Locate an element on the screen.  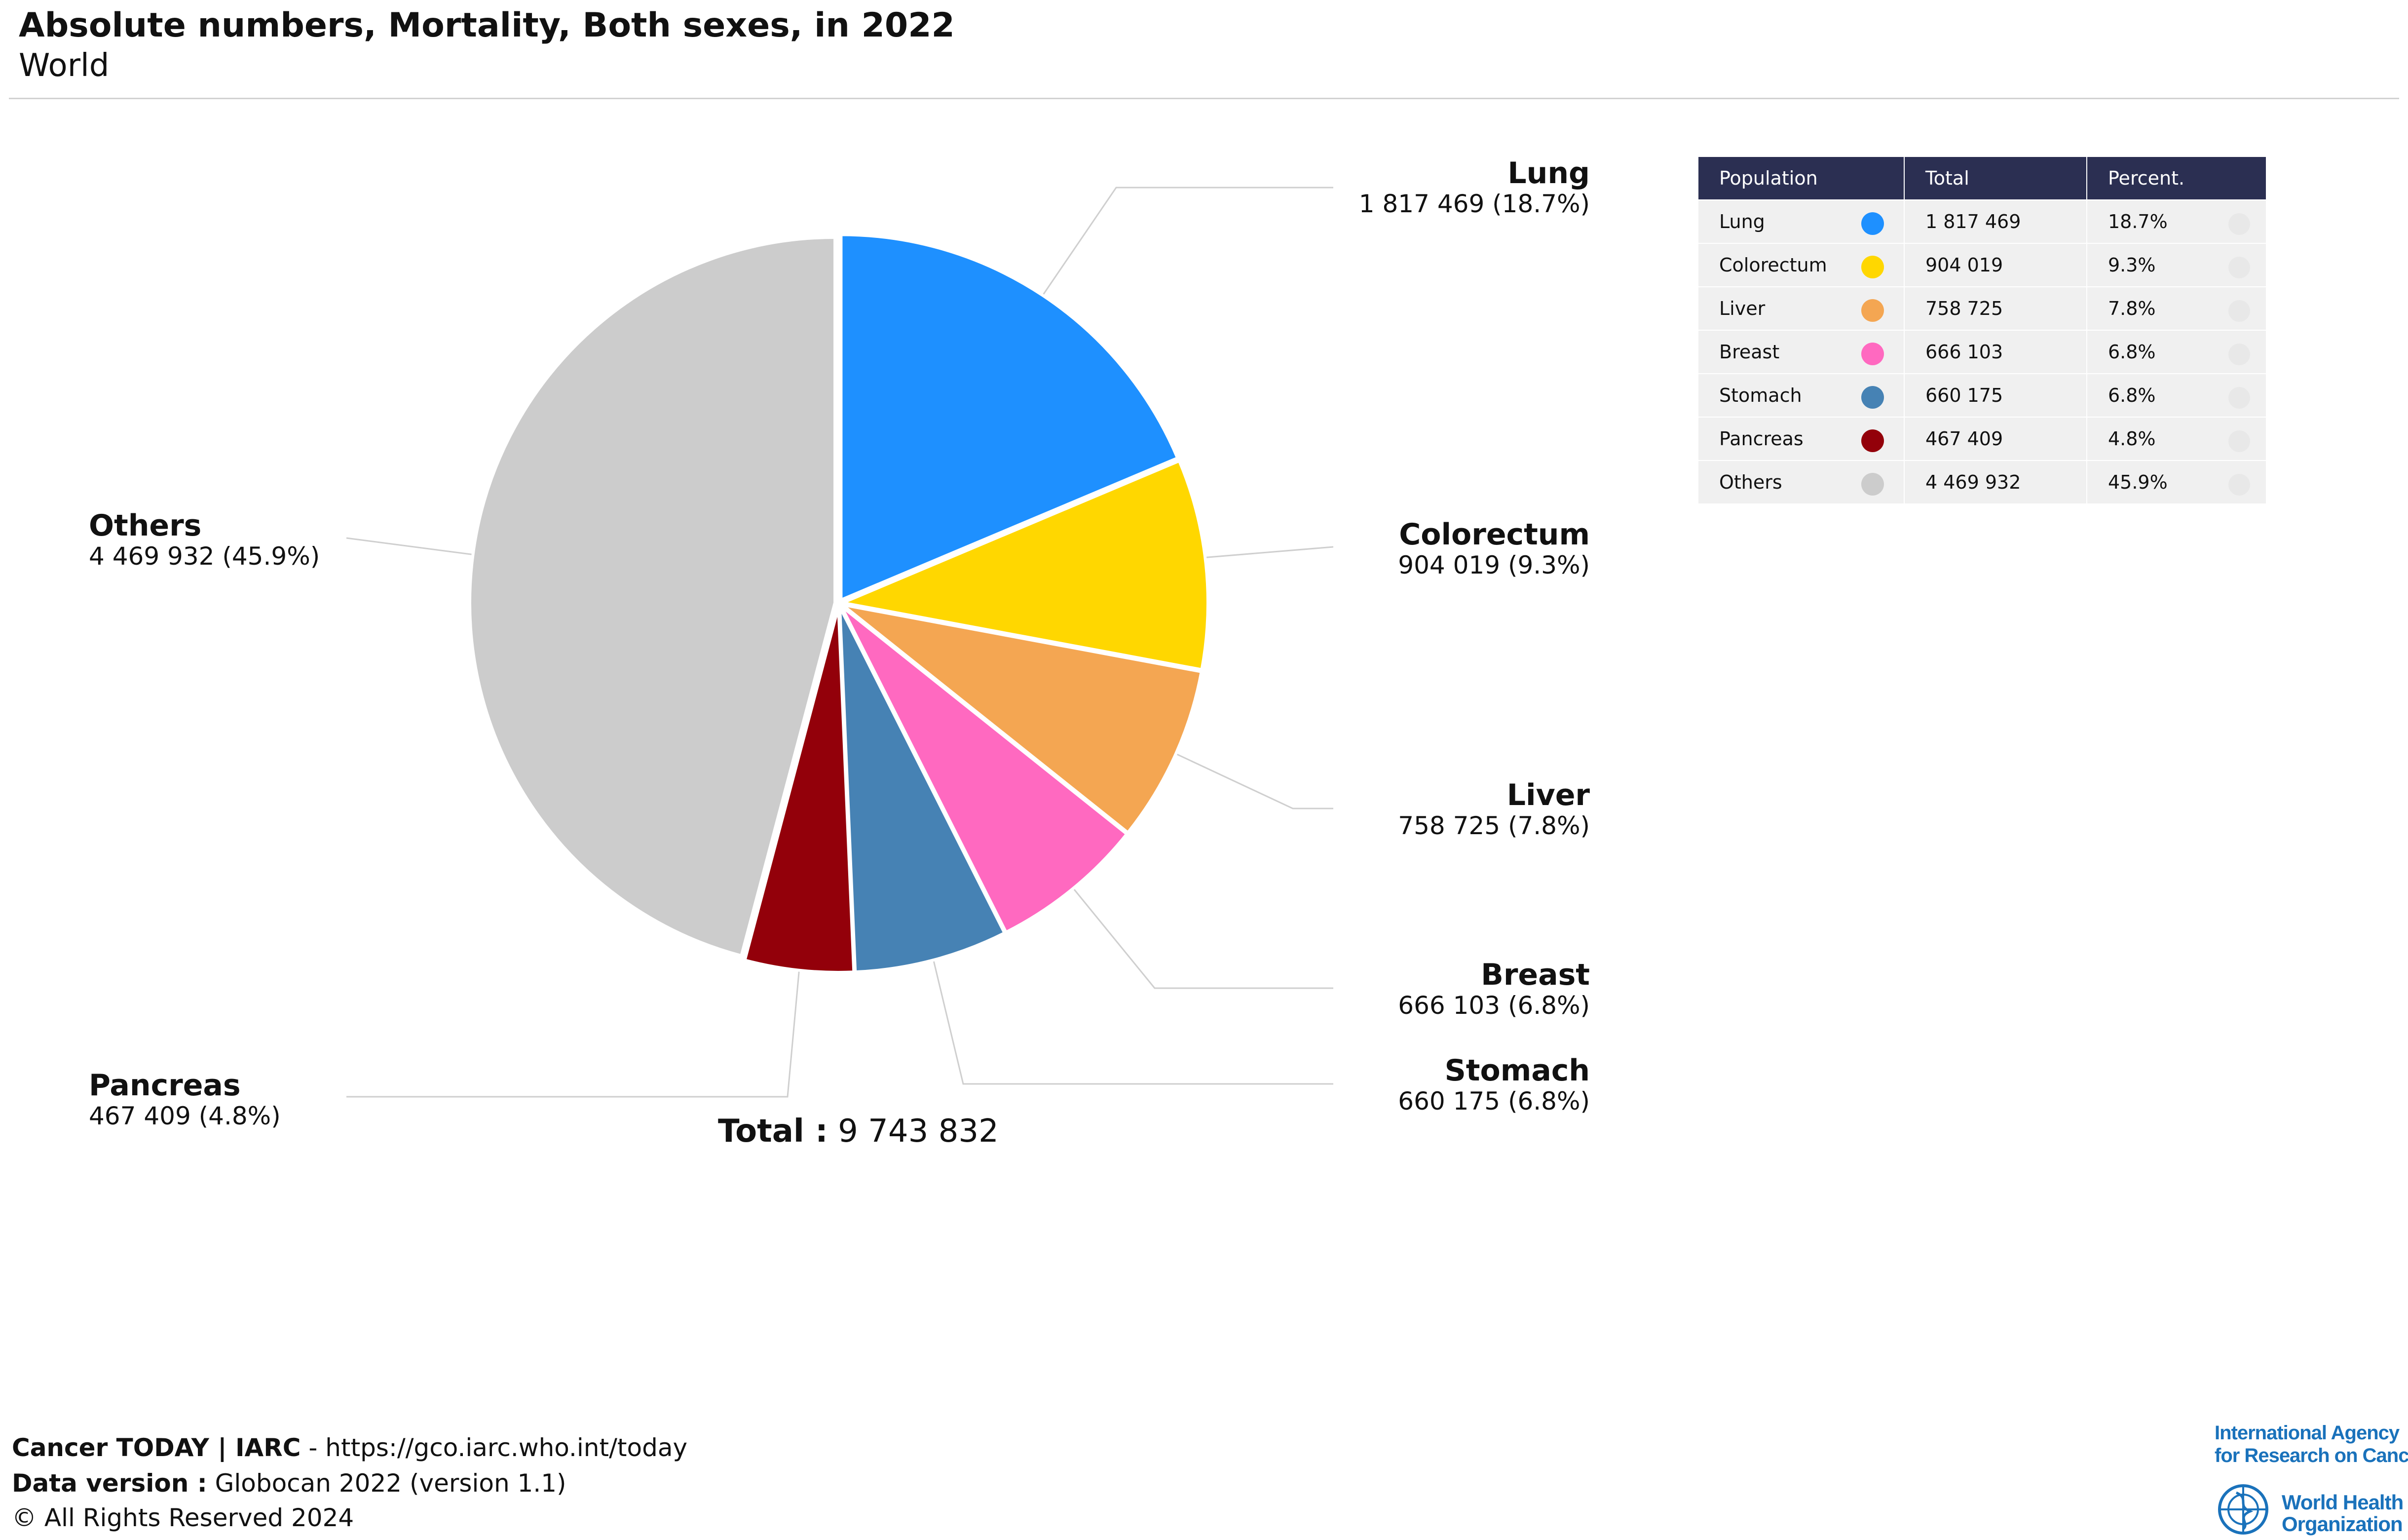
cell-total: 467 409 is located at coordinates (1996, 439).